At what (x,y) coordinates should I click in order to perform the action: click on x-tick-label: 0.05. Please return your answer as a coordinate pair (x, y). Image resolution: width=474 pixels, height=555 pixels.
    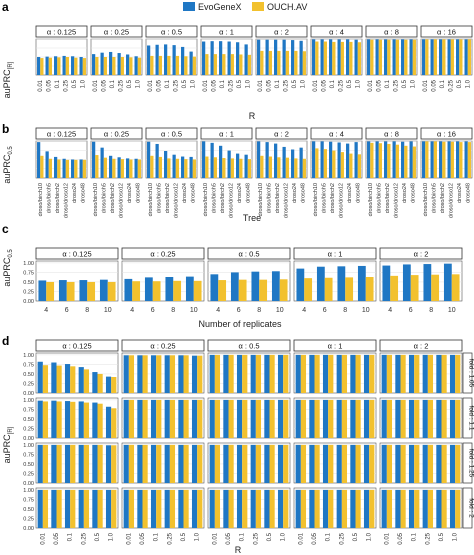
    Looking at the image, I should click on (104, 85).